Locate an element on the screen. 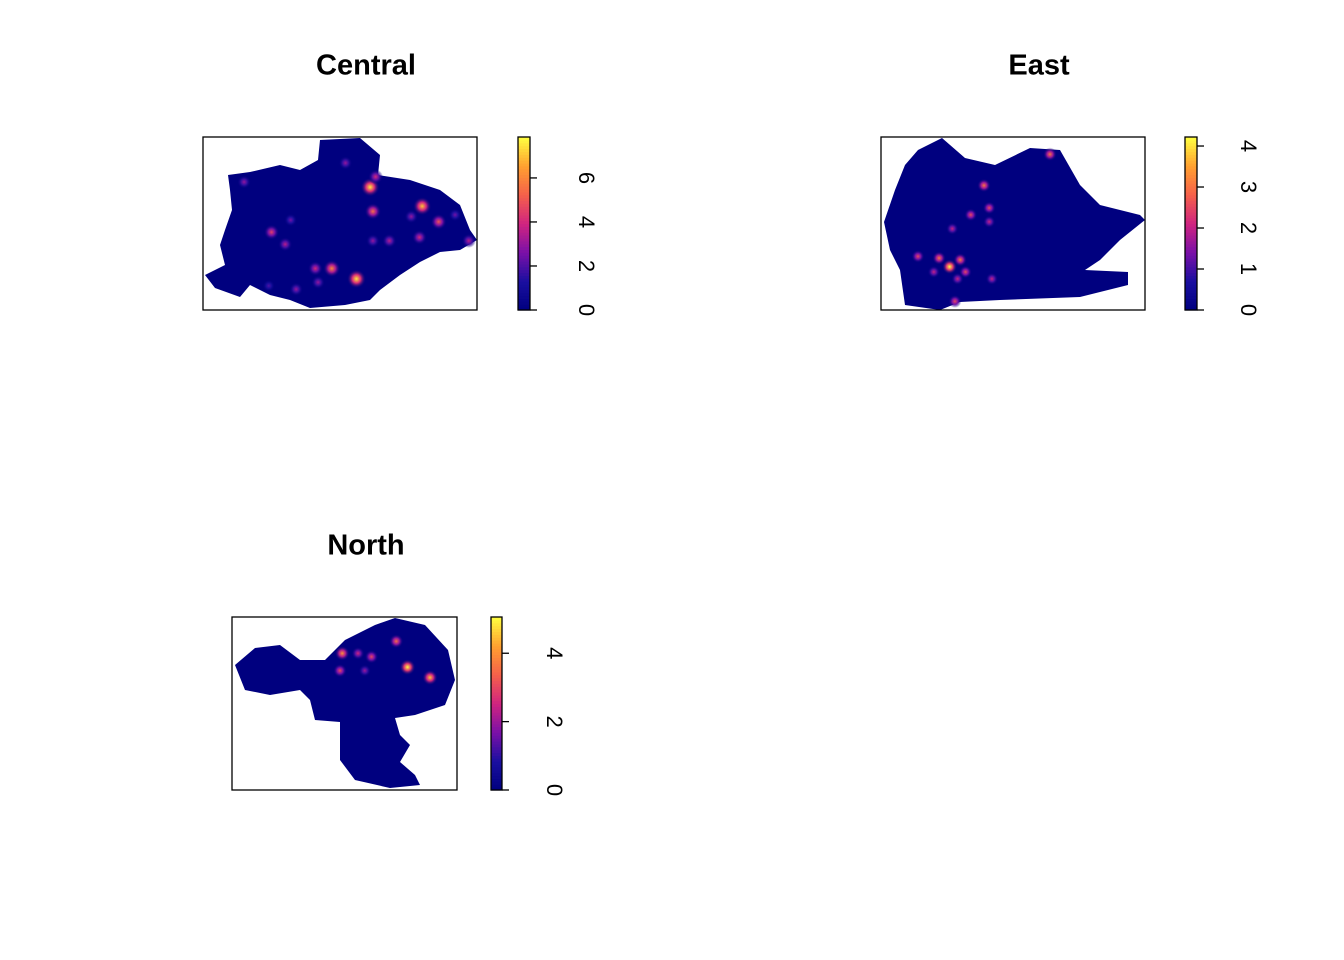  panel-title: North is located at coordinates (365, 546).